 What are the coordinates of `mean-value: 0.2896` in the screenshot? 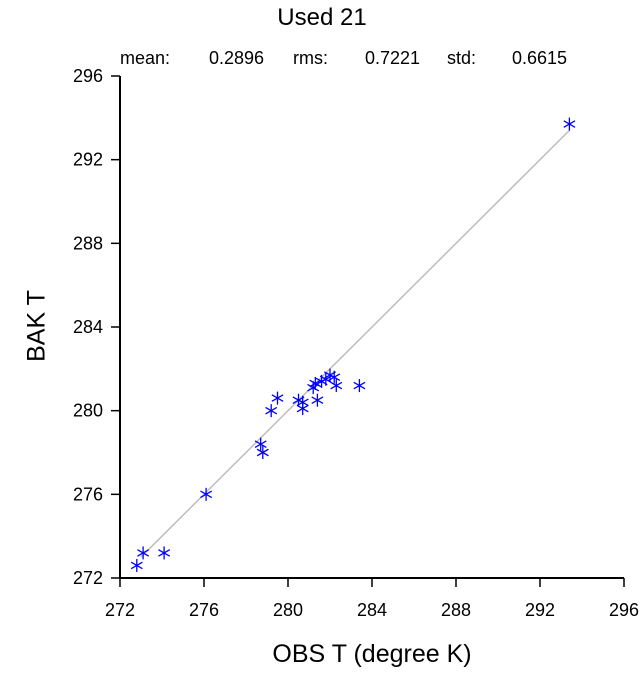 It's located at (237, 58).